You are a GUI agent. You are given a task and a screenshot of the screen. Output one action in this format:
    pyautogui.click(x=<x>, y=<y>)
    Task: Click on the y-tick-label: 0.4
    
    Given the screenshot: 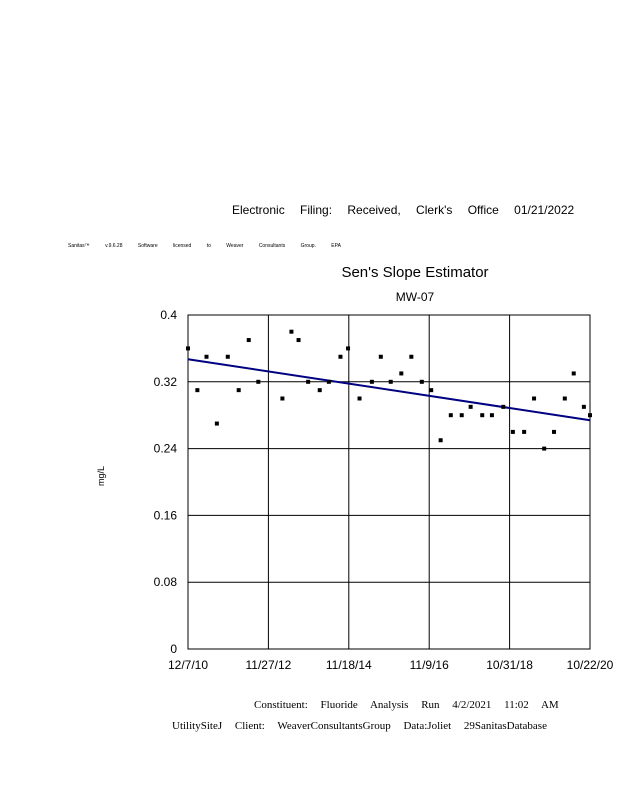 What is the action you would take?
    pyautogui.click(x=168, y=315)
    